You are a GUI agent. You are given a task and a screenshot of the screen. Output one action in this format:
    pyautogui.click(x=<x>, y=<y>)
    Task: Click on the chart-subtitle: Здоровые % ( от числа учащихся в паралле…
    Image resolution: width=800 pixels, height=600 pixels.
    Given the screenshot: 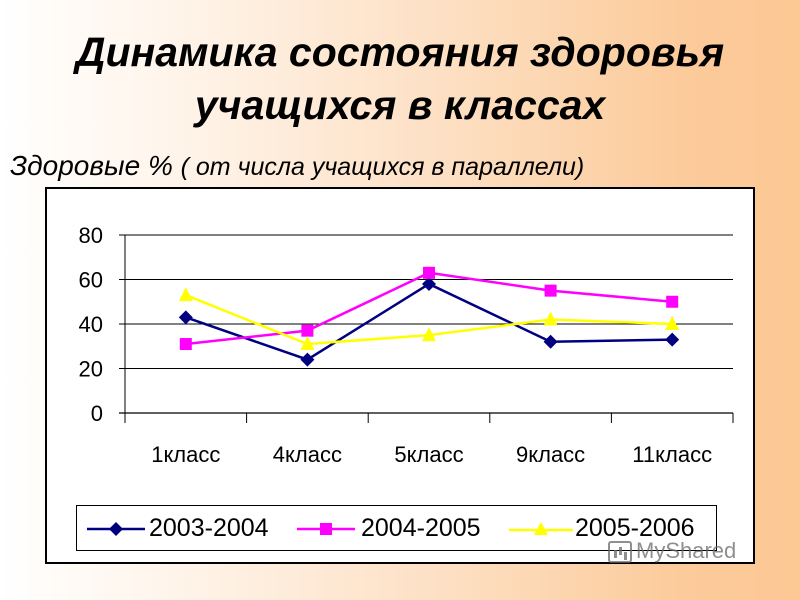 What is the action you would take?
    pyautogui.click(x=297, y=166)
    